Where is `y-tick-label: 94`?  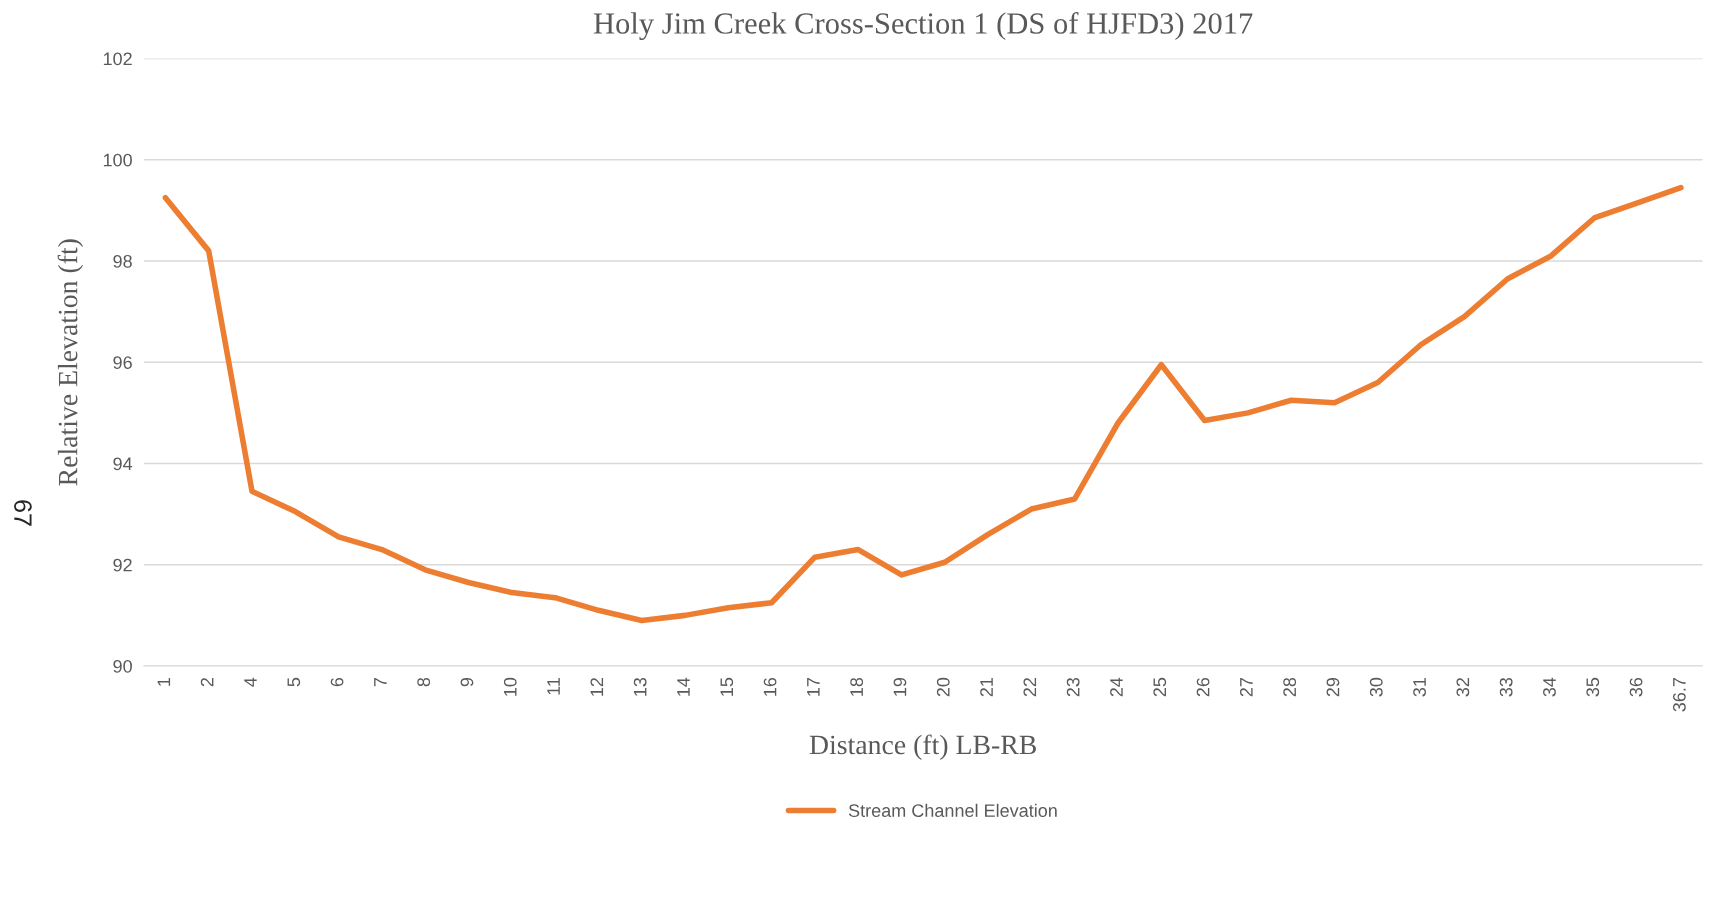
y-tick-label: 94 is located at coordinates (123, 464).